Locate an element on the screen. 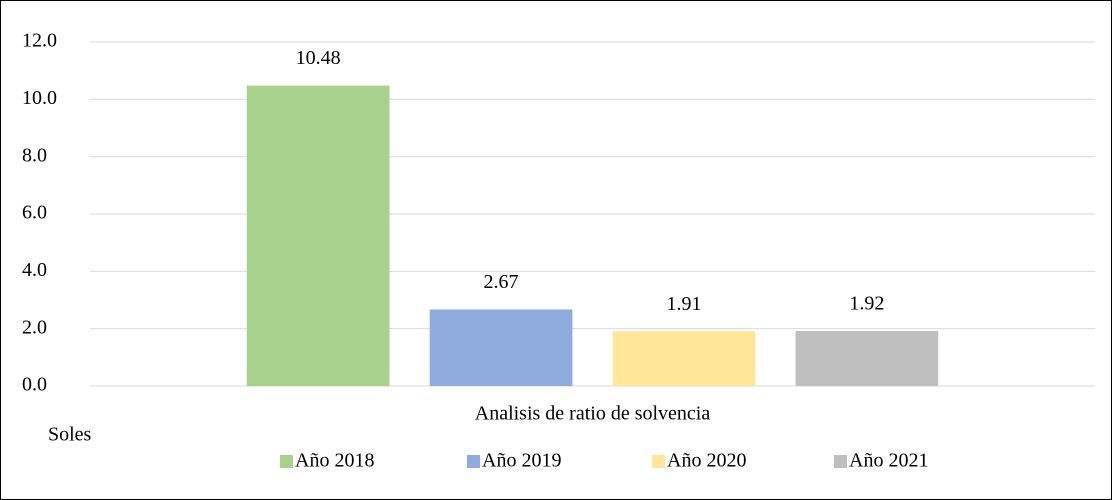  y-tick-label: 10.0 is located at coordinates (39, 98).